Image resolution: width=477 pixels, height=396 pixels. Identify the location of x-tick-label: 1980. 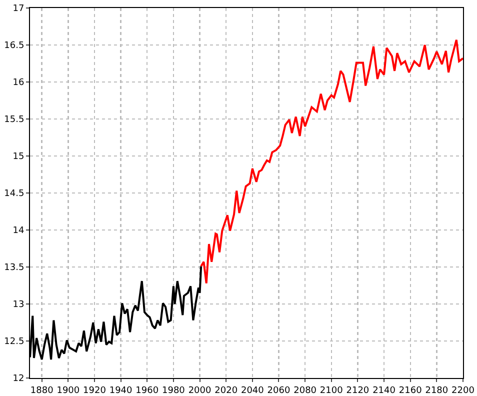
(174, 391).